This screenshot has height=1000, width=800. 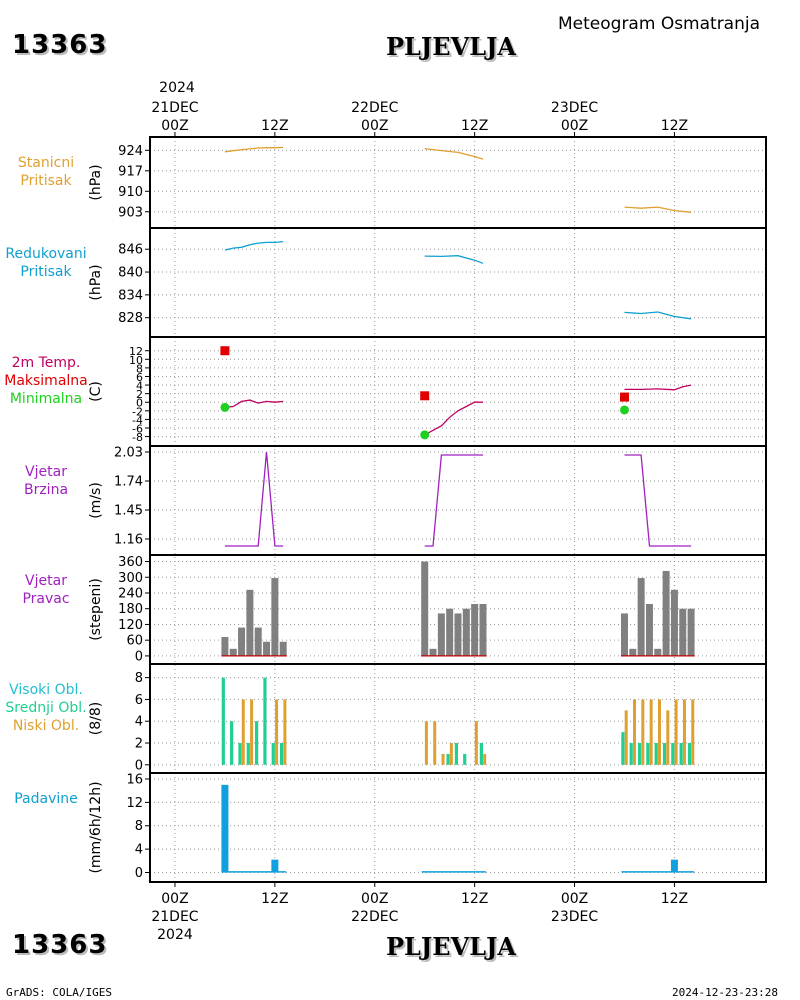 What do you see at coordinates (177, 88) in the screenshot?
I see `top-year-label: 2024` at bounding box center [177, 88].